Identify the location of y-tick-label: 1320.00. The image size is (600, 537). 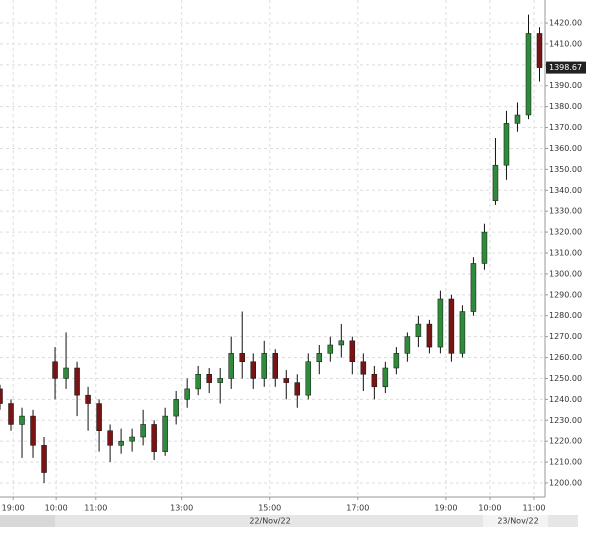
(565, 232).